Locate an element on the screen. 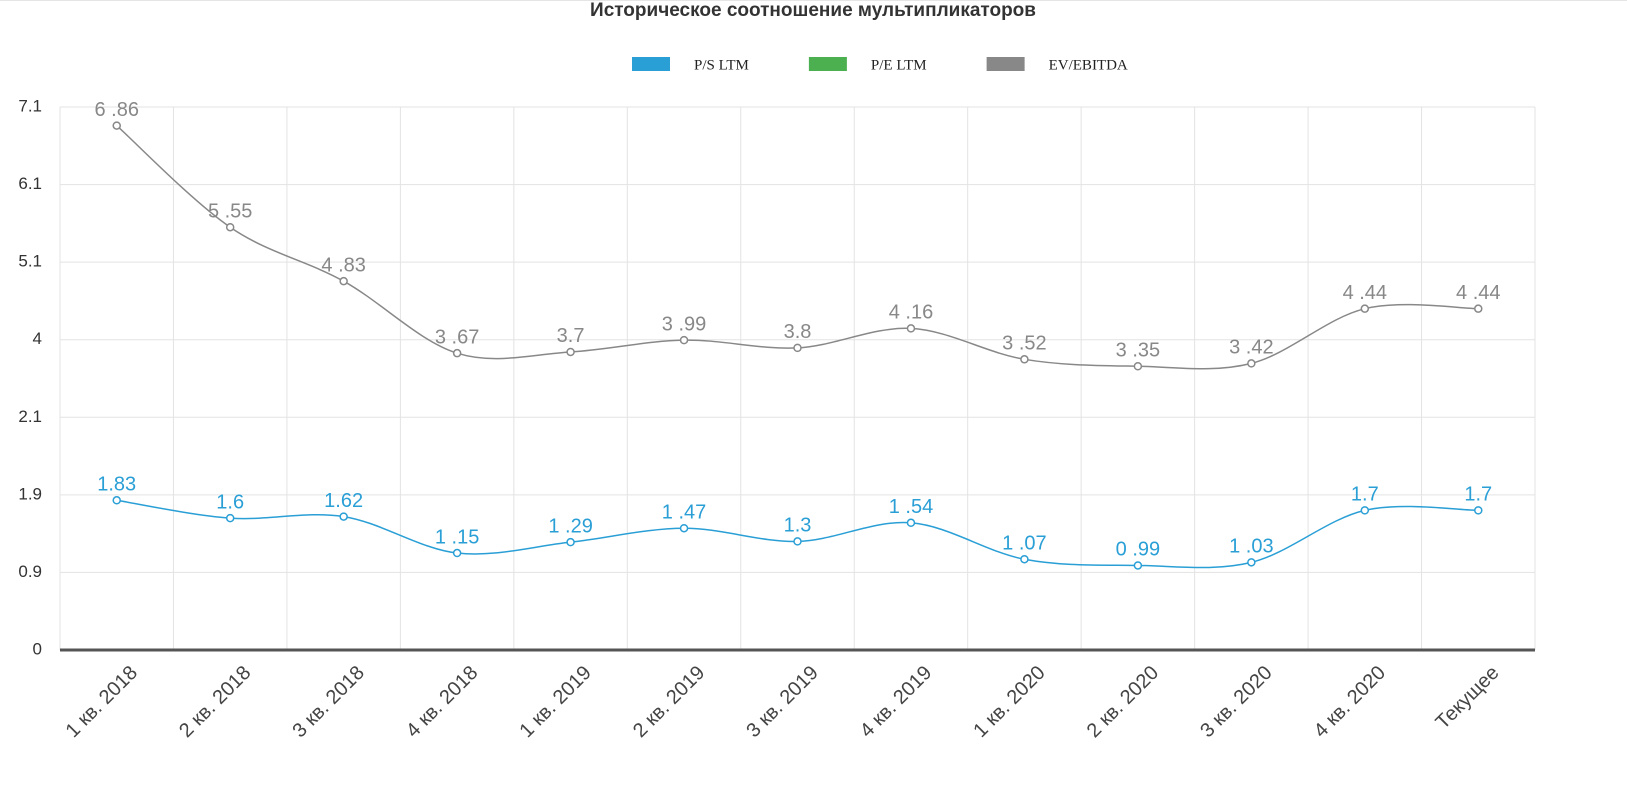 Image resolution: width=1627 pixels, height=796 pixels. y-tick-label: 0 is located at coordinates (37, 648).